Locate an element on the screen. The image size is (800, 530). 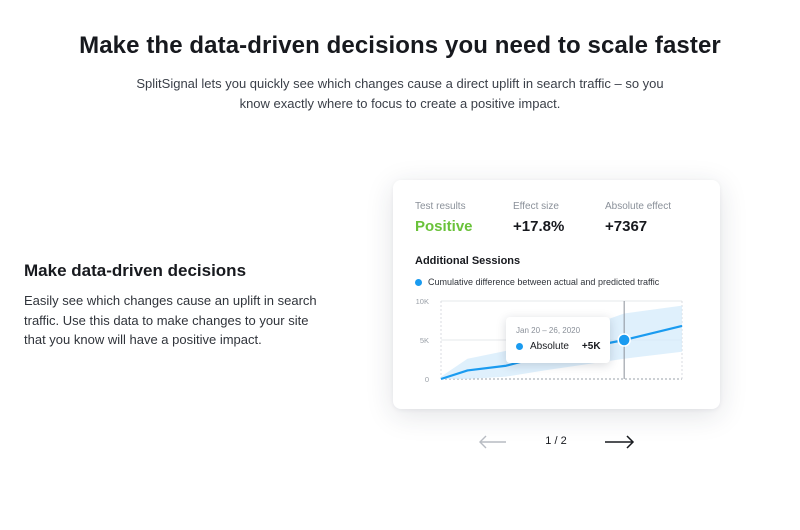
metric-label-effect-size: Effect size is located at coordinates (536, 206).